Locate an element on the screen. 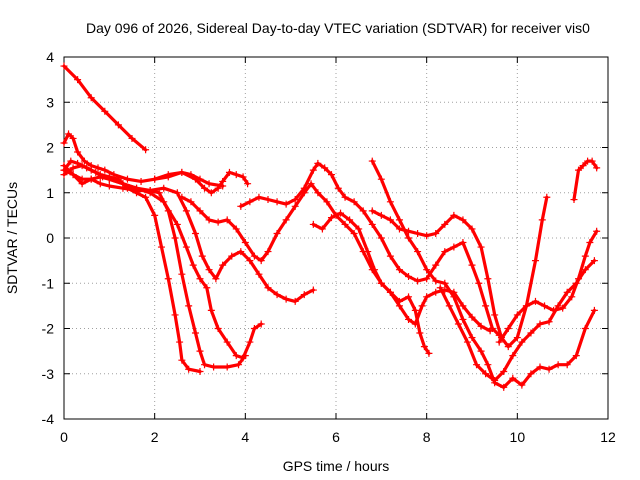  y-tick-label: 1 is located at coordinates (50, 193).